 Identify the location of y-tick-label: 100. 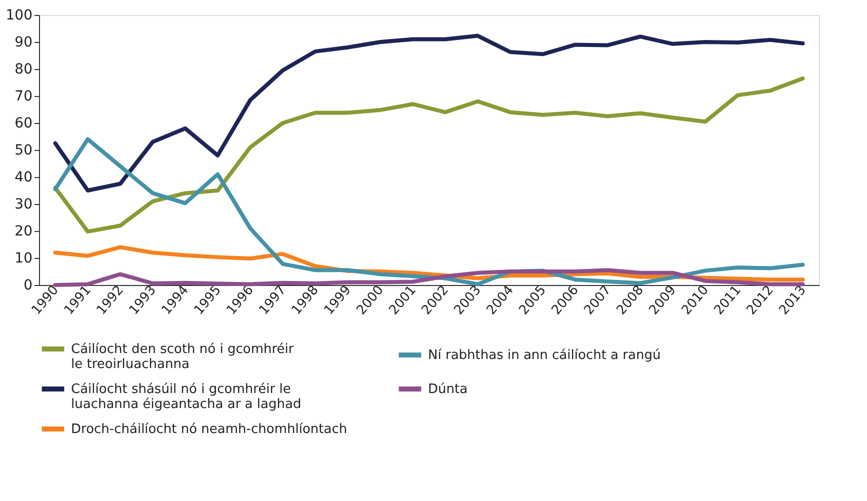
(19, 16).